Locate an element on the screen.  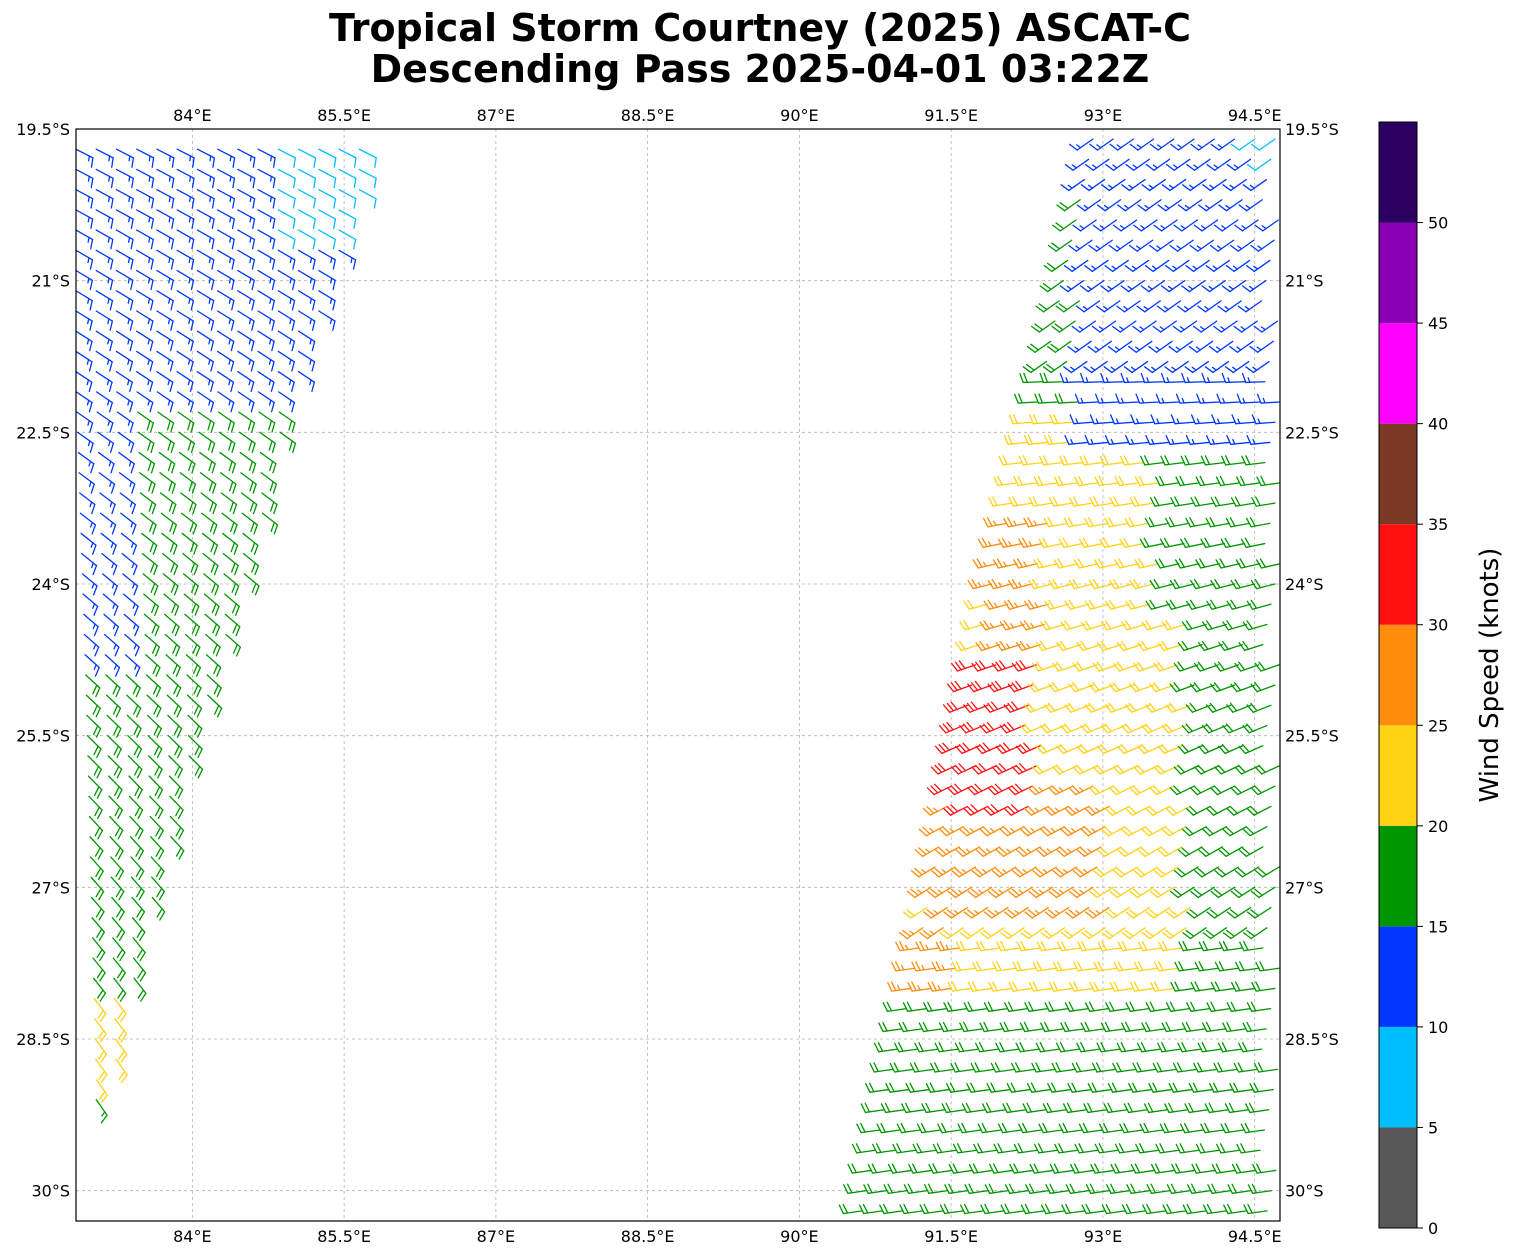
lat-tick-label-right: 22.5°S is located at coordinates (1312, 432).